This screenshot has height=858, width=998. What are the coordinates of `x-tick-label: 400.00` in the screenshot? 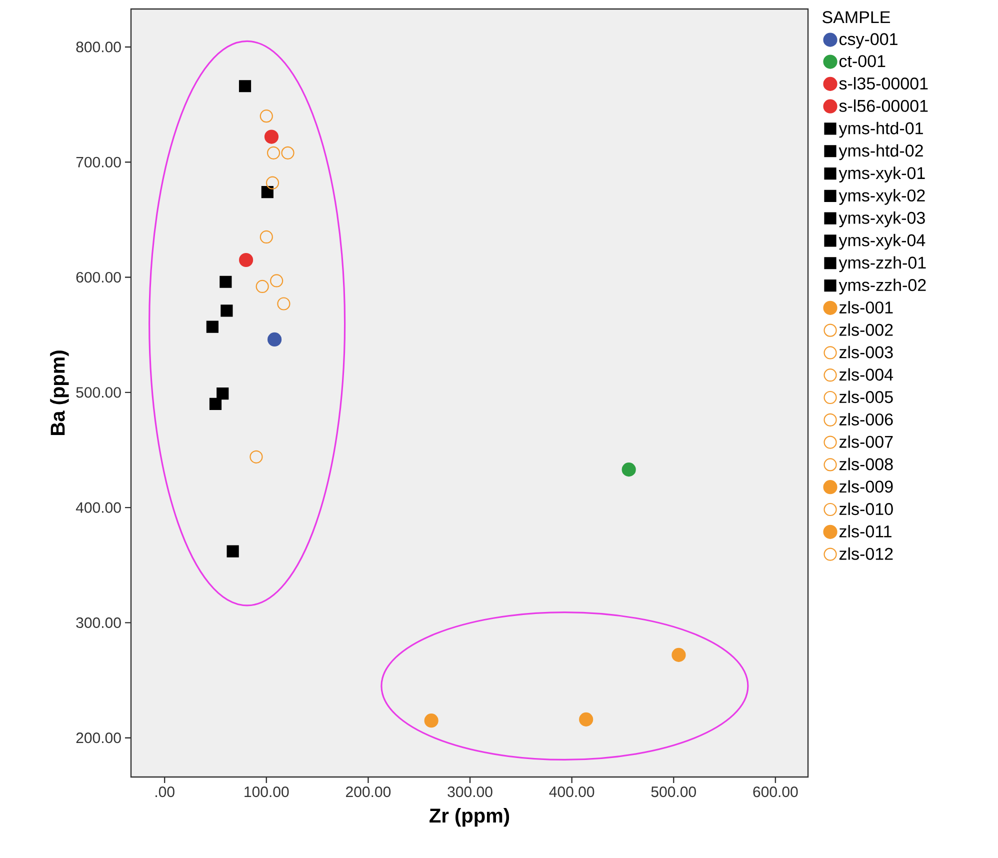 It's located at (571, 792).